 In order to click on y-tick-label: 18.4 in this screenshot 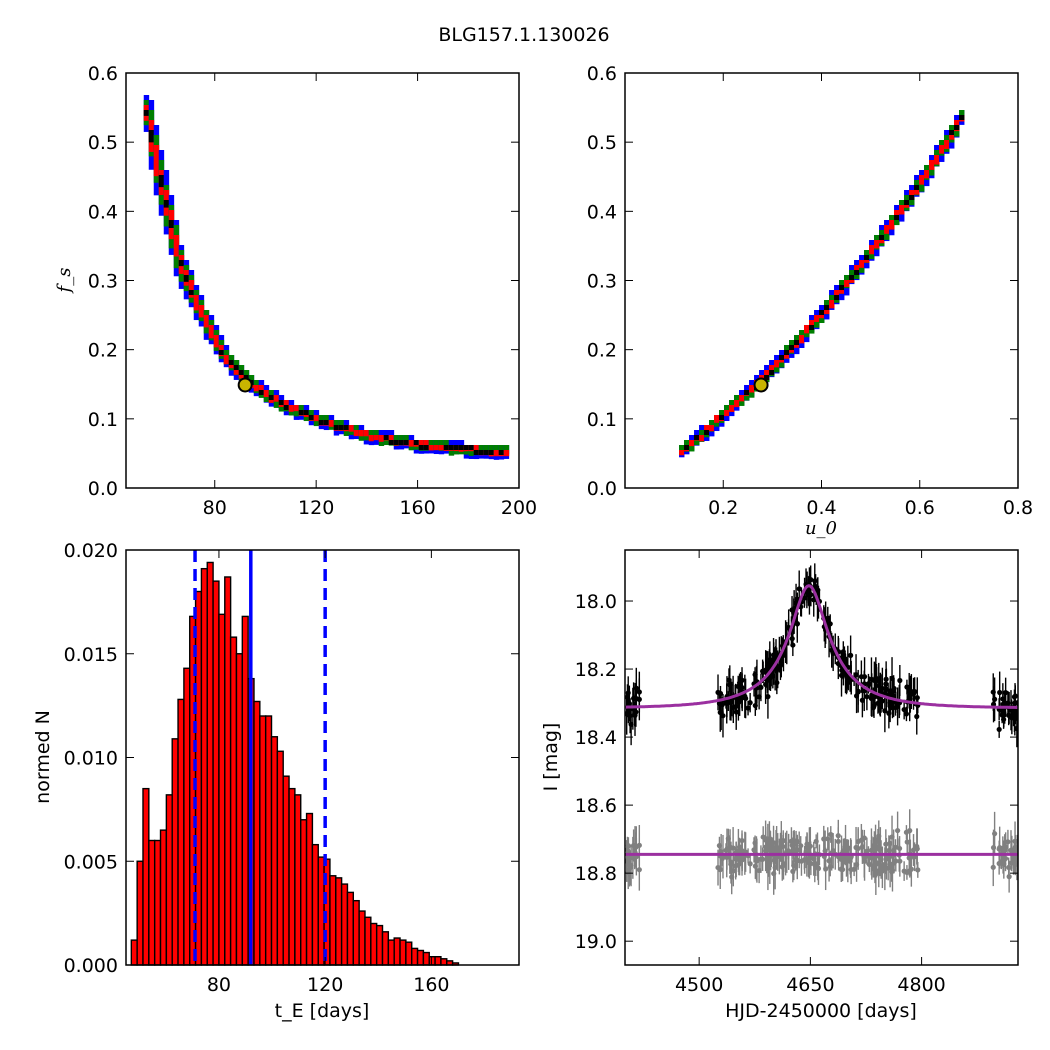, I will do `click(596, 738)`.